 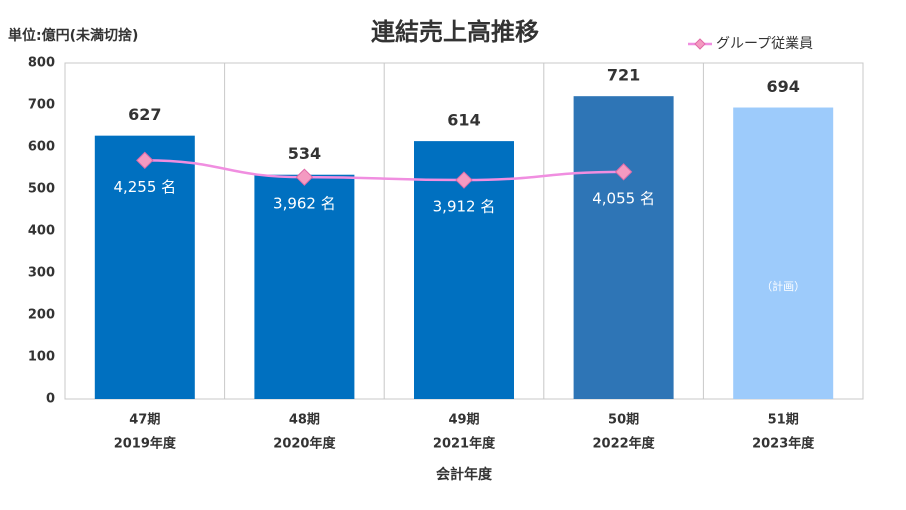 I want to click on legend-marker, so click(x=700, y=44).